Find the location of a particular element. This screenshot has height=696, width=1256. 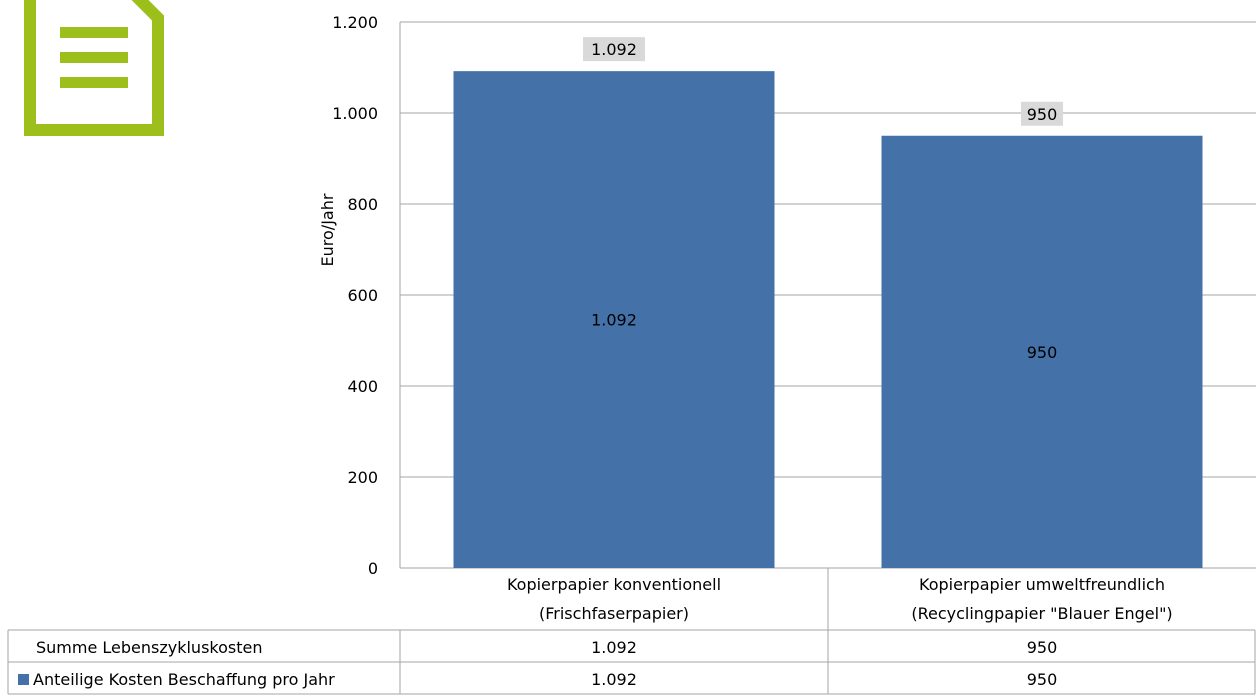

y-tick-label: 0 is located at coordinates (373, 568).